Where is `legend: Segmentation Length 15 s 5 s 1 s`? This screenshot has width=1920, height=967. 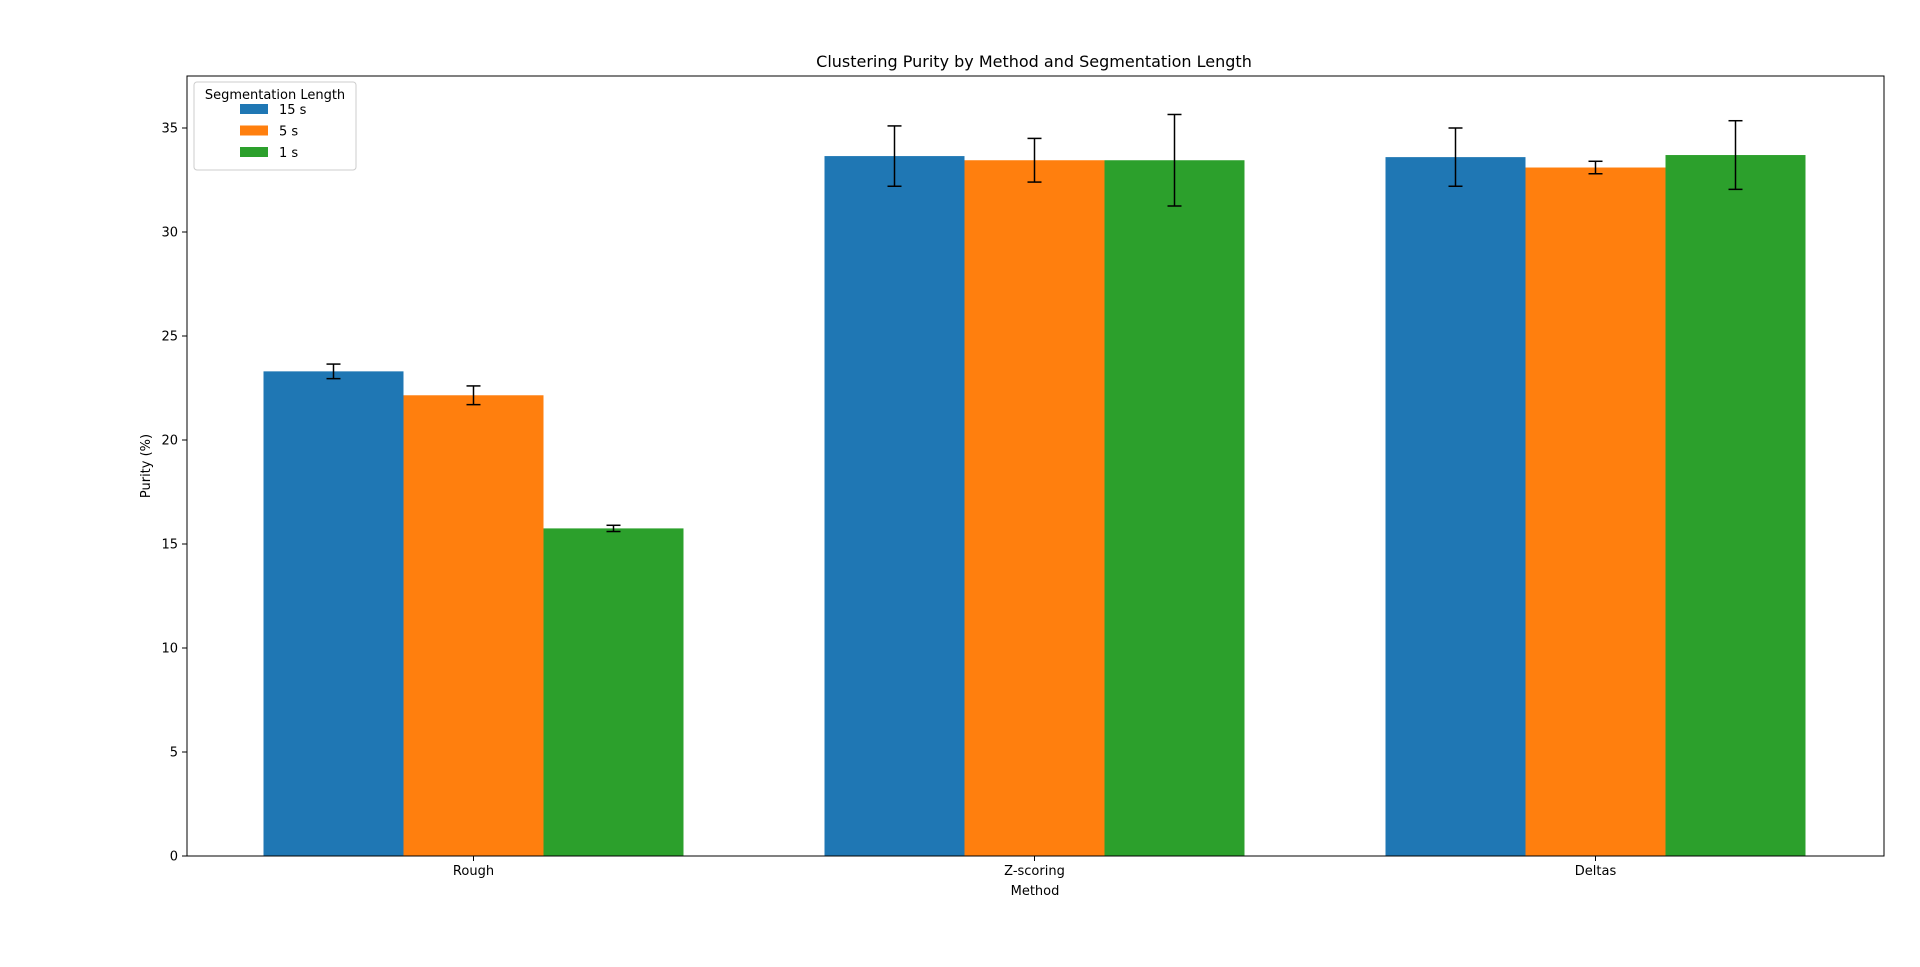
legend: Segmentation Length 15 s 5 s 1 s is located at coordinates (275, 126).